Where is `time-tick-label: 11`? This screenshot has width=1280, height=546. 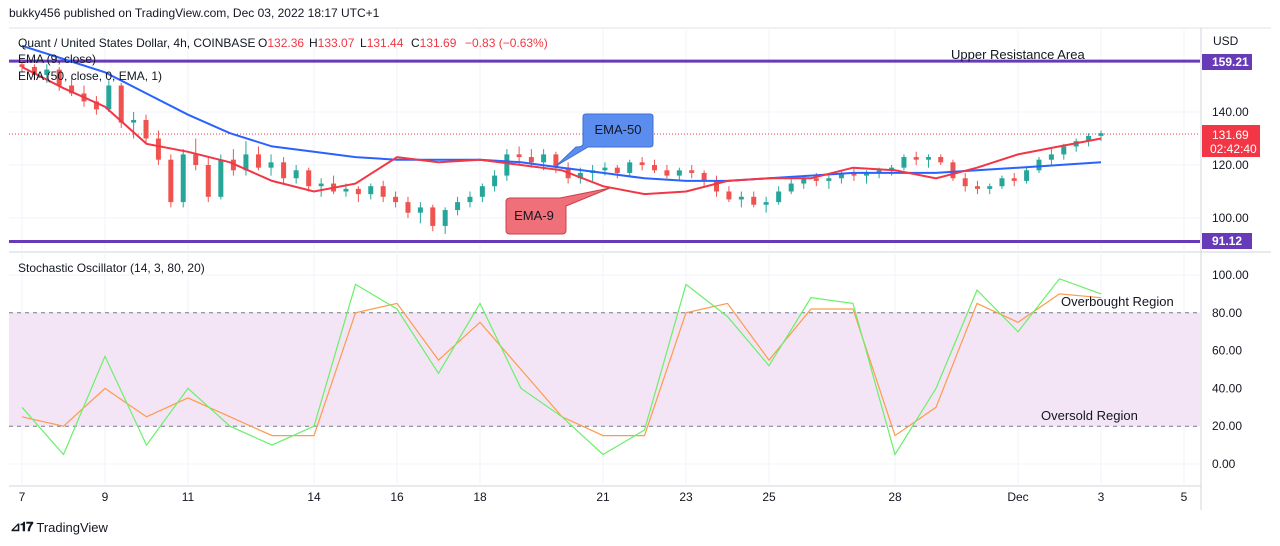 time-tick-label: 11 is located at coordinates (188, 497).